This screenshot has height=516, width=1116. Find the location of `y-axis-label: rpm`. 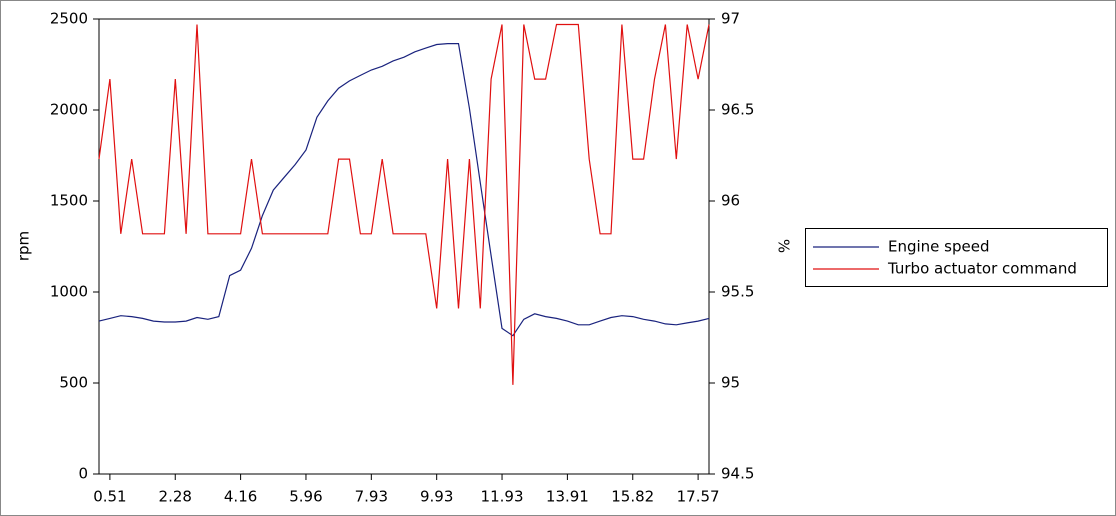

y-axis-label: rpm is located at coordinates (24, 246).